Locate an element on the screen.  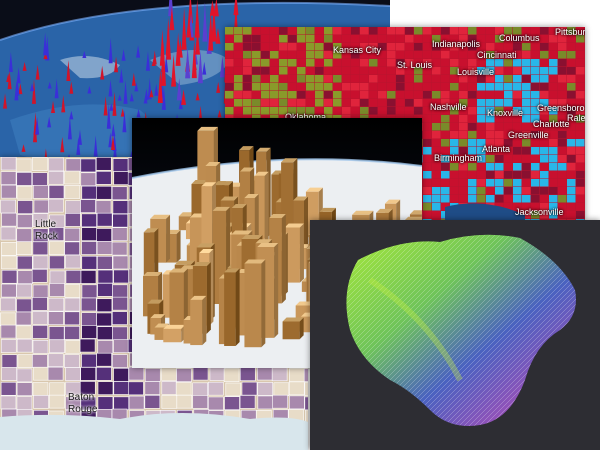
city-label-knoxville: Knoxville is located at coordinates (505, 113).